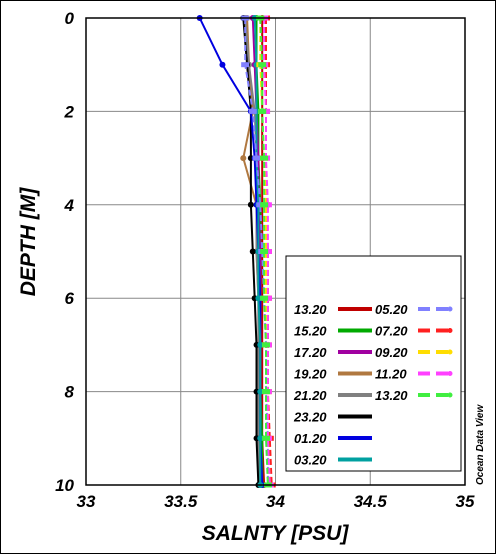 The width and height of the screenshot is (496, 554). What do you see at coordinates (310, 352) in the screenshot?
I see `legend-label-17.20: 17.20` at bounding box center [310, 352].